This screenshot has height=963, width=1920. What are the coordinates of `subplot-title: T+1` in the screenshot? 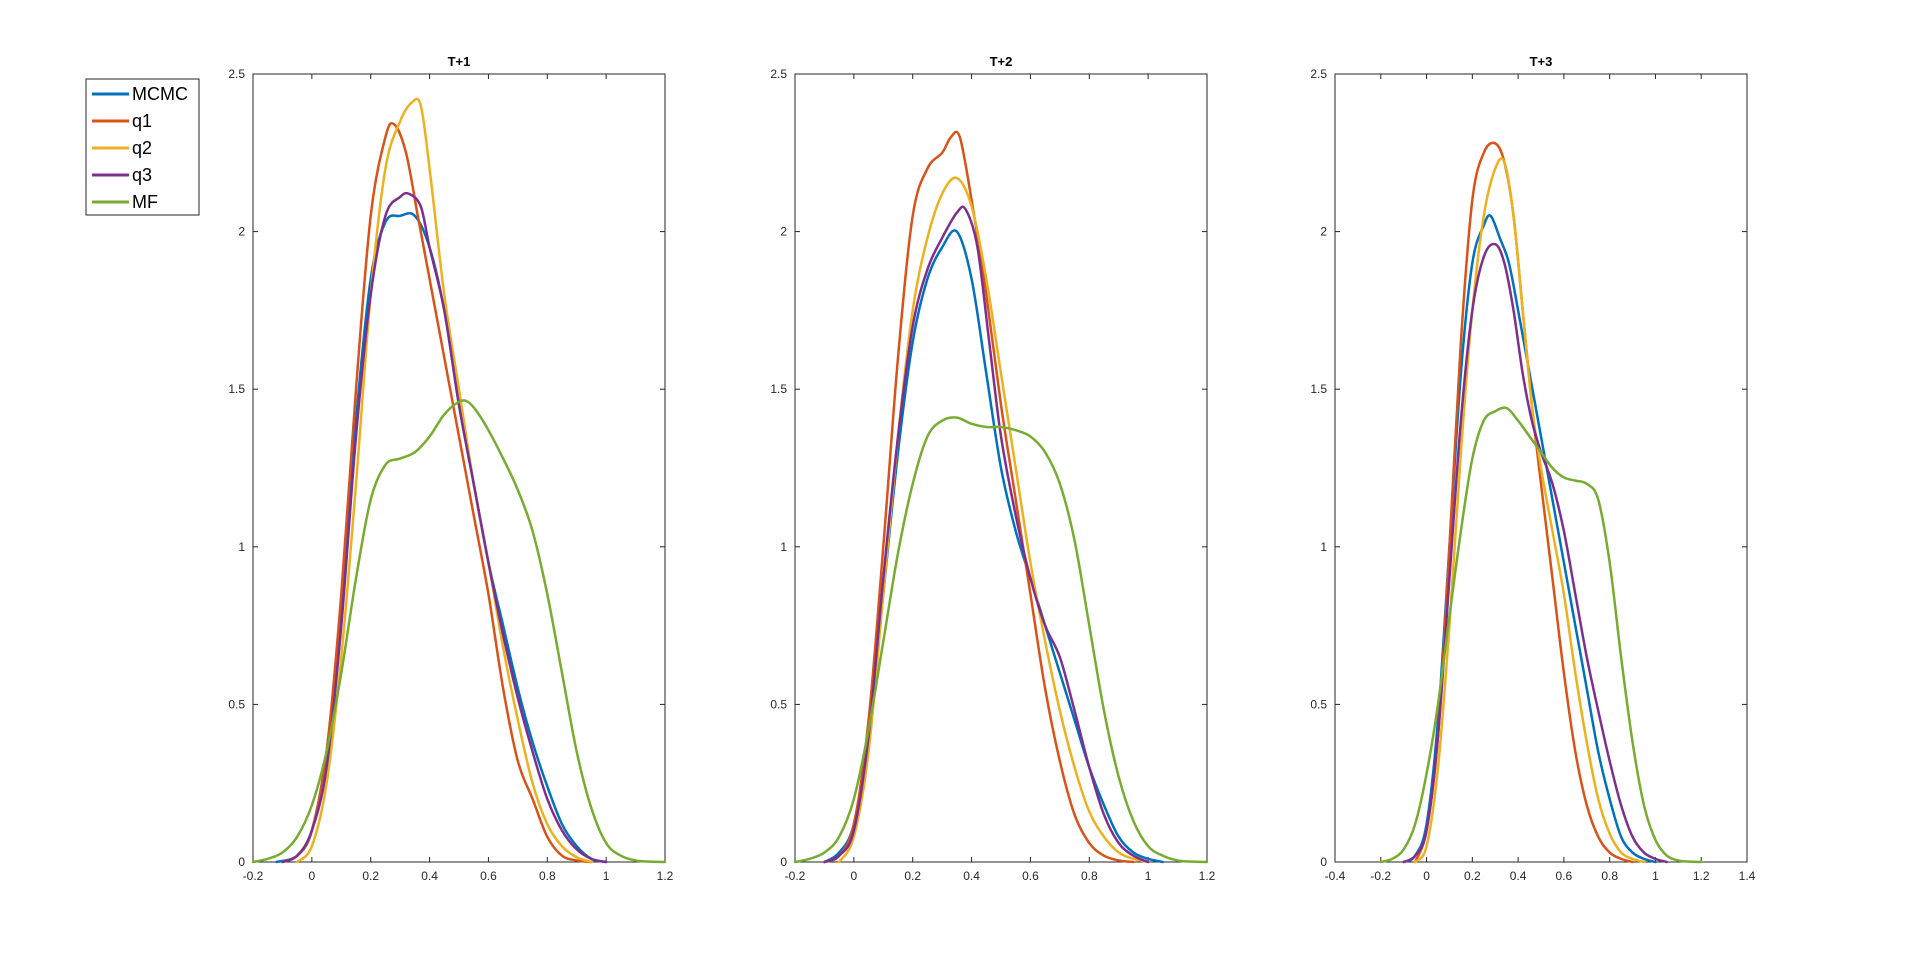 It's located at (459, 61).